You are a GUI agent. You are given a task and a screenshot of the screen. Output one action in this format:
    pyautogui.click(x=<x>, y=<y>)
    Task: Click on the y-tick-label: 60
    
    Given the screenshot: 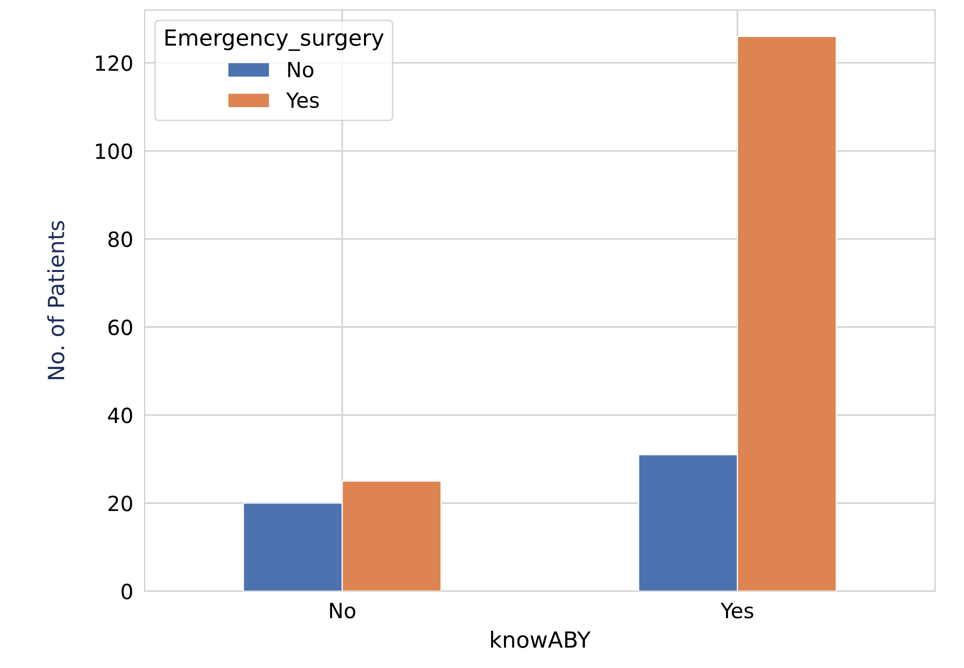 What is the action you would take?
    pyautogui.click(x=120, y=327)
    